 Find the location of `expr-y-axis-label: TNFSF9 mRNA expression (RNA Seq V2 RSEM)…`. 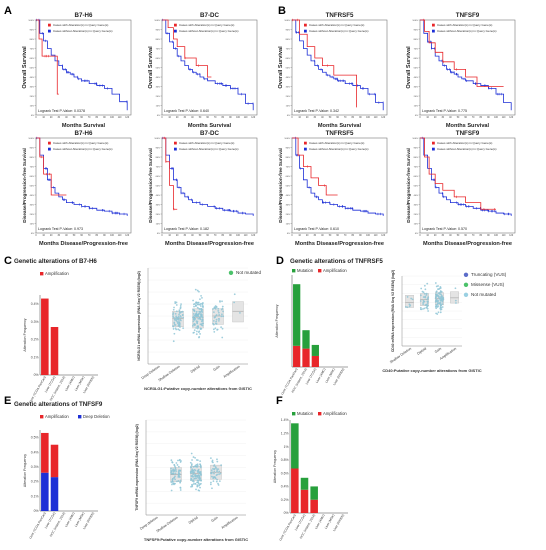

expr-y-axis-label: TNFSF9 mRNA expression (RNA Seq V2 RSEM)… is located at coordinates (137, 467).